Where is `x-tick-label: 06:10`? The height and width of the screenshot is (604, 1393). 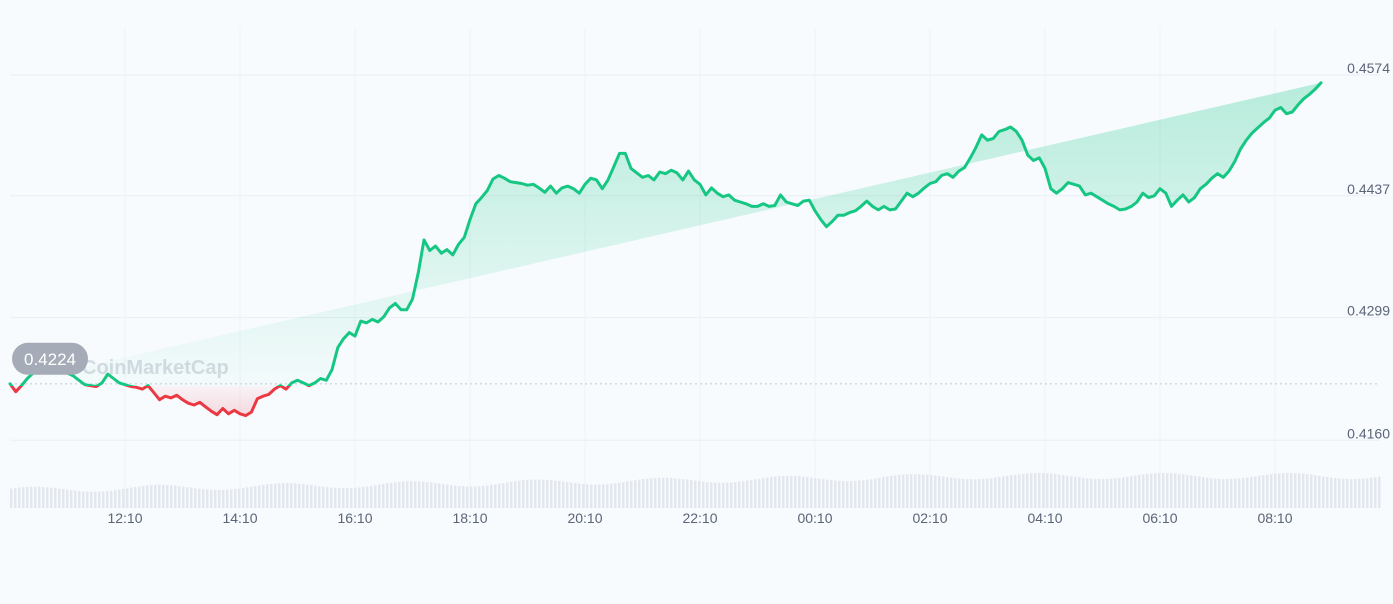
x-tick-label: 06:10 is located at coordinates (1159, 518).